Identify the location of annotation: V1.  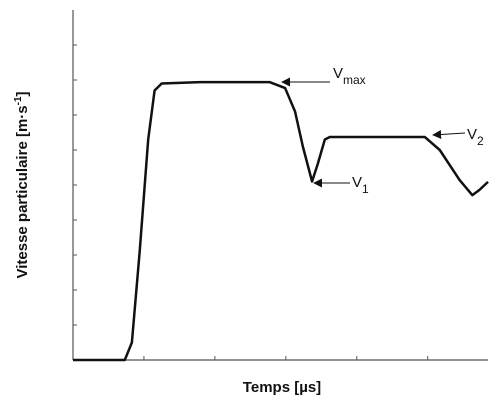
(360, 185).